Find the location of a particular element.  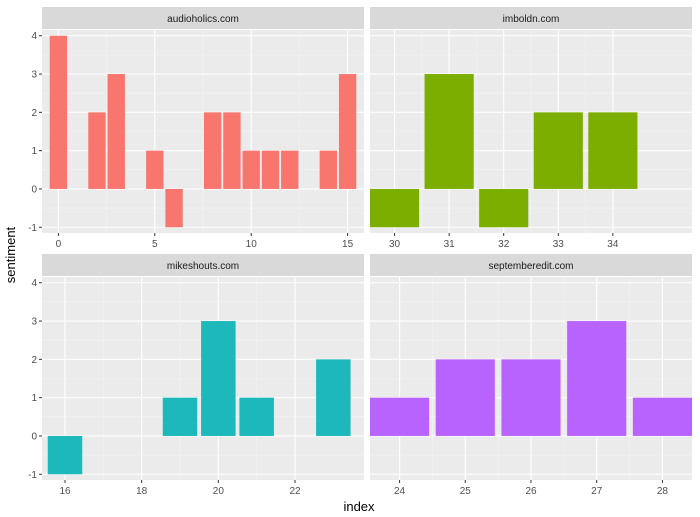

y-axis-title: sentiment is located at coordinates (10, 254).